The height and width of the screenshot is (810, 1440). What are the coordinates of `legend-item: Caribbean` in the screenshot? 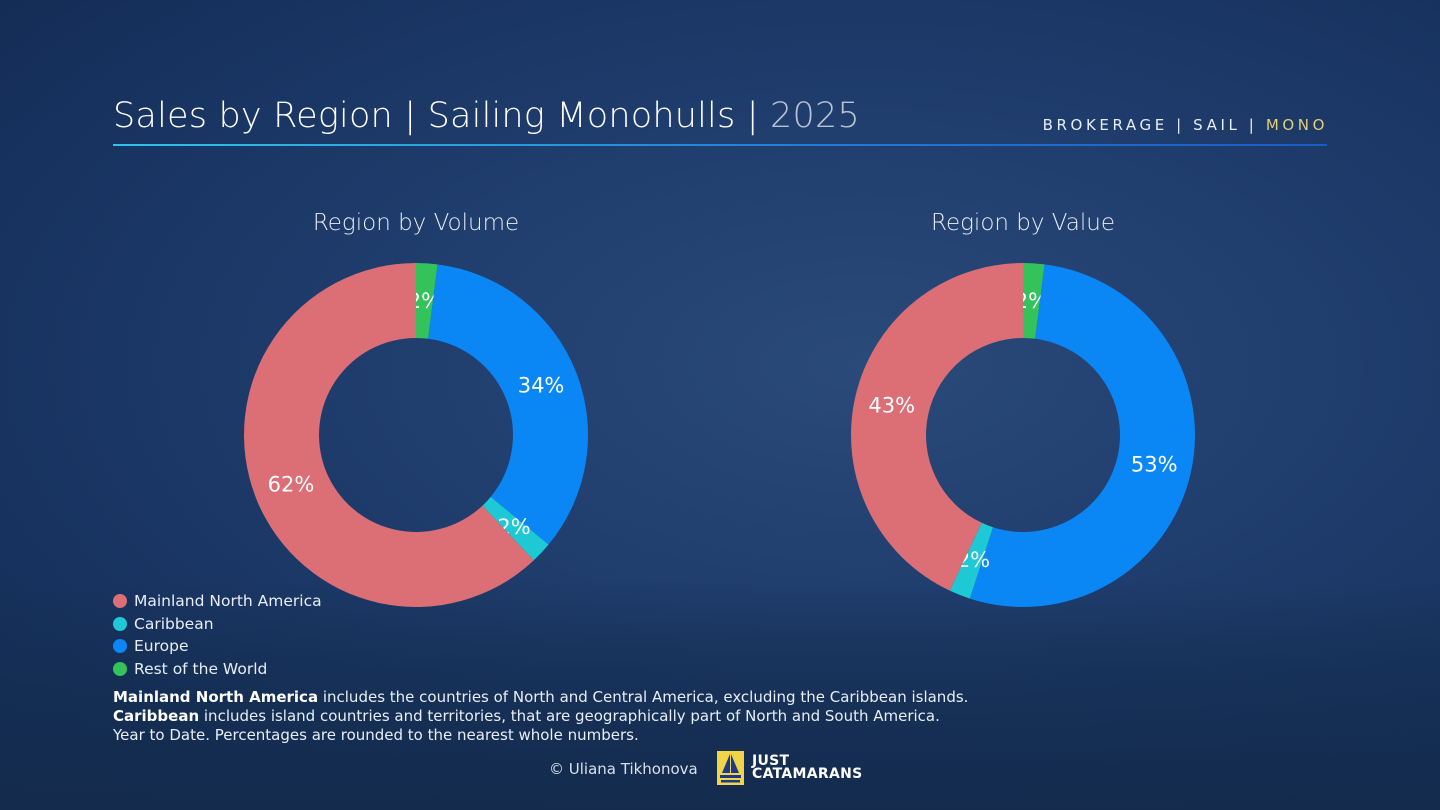 It's located at (217, 624).